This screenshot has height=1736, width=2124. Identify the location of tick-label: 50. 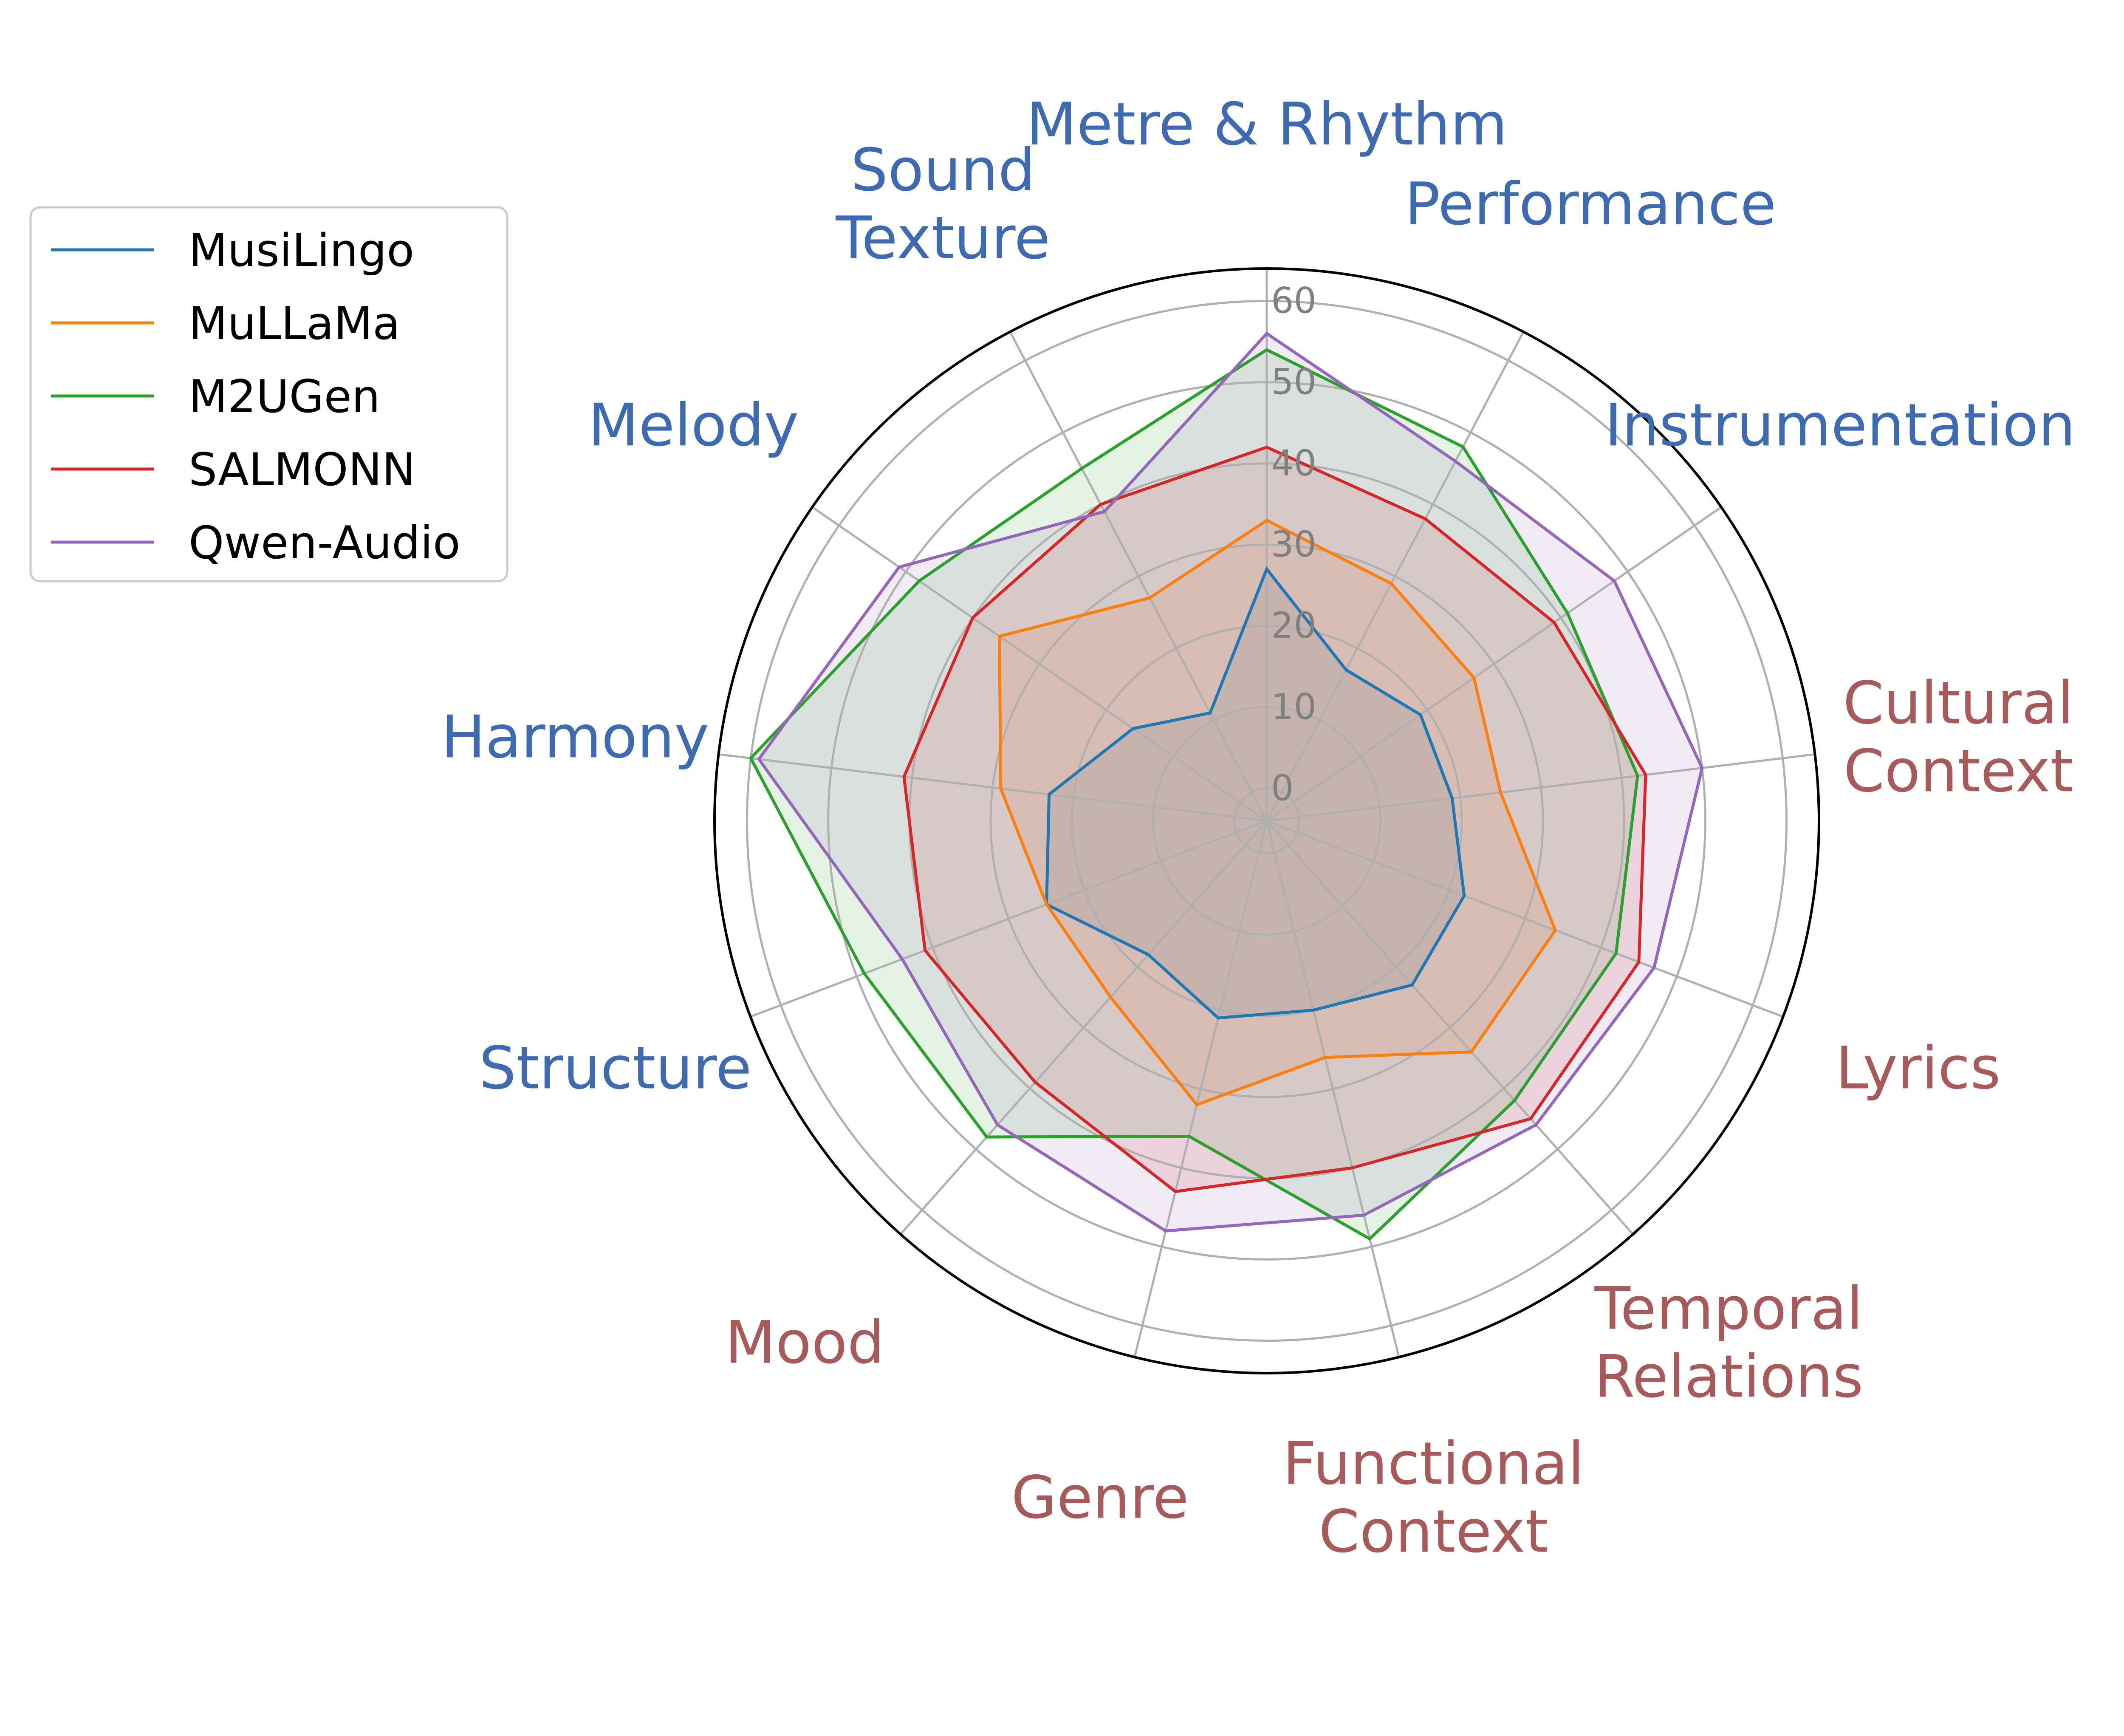
(1293, 382).